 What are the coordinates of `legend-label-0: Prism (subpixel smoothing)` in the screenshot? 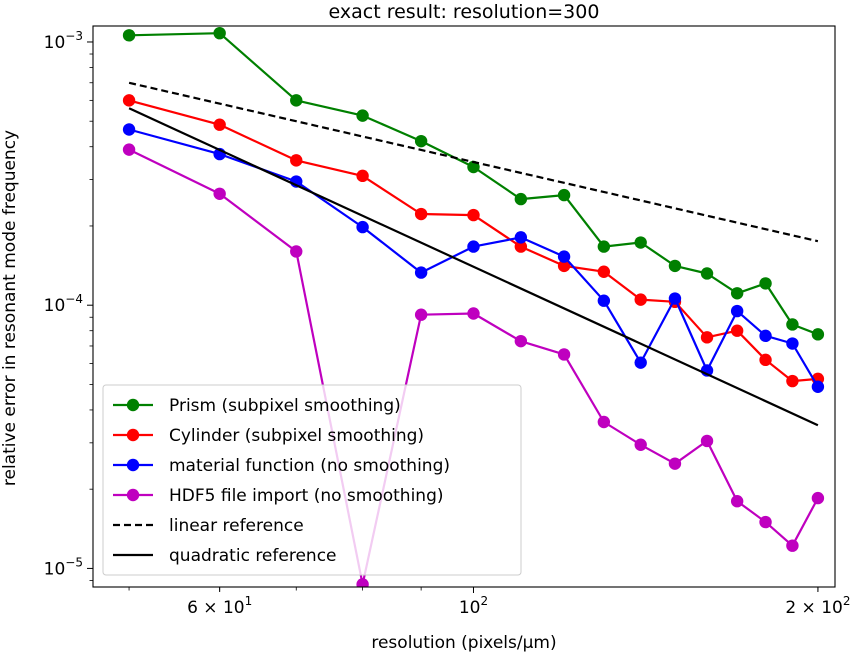 It's located at (285, 406).